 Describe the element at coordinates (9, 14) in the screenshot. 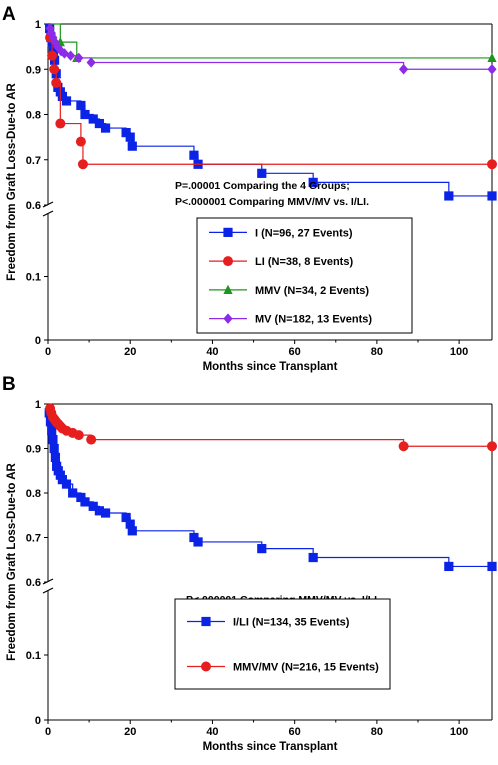

I see `panel-letter: A` at that location.